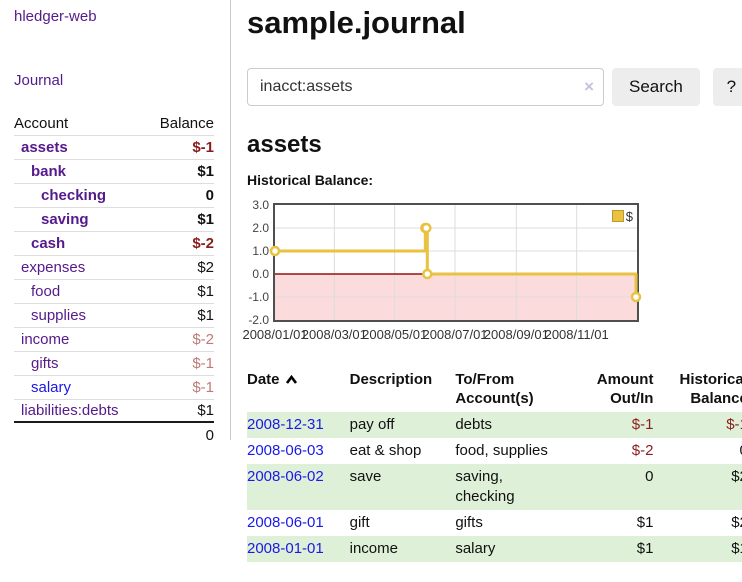  I want to click on search-button: Search, so click(656, 86).